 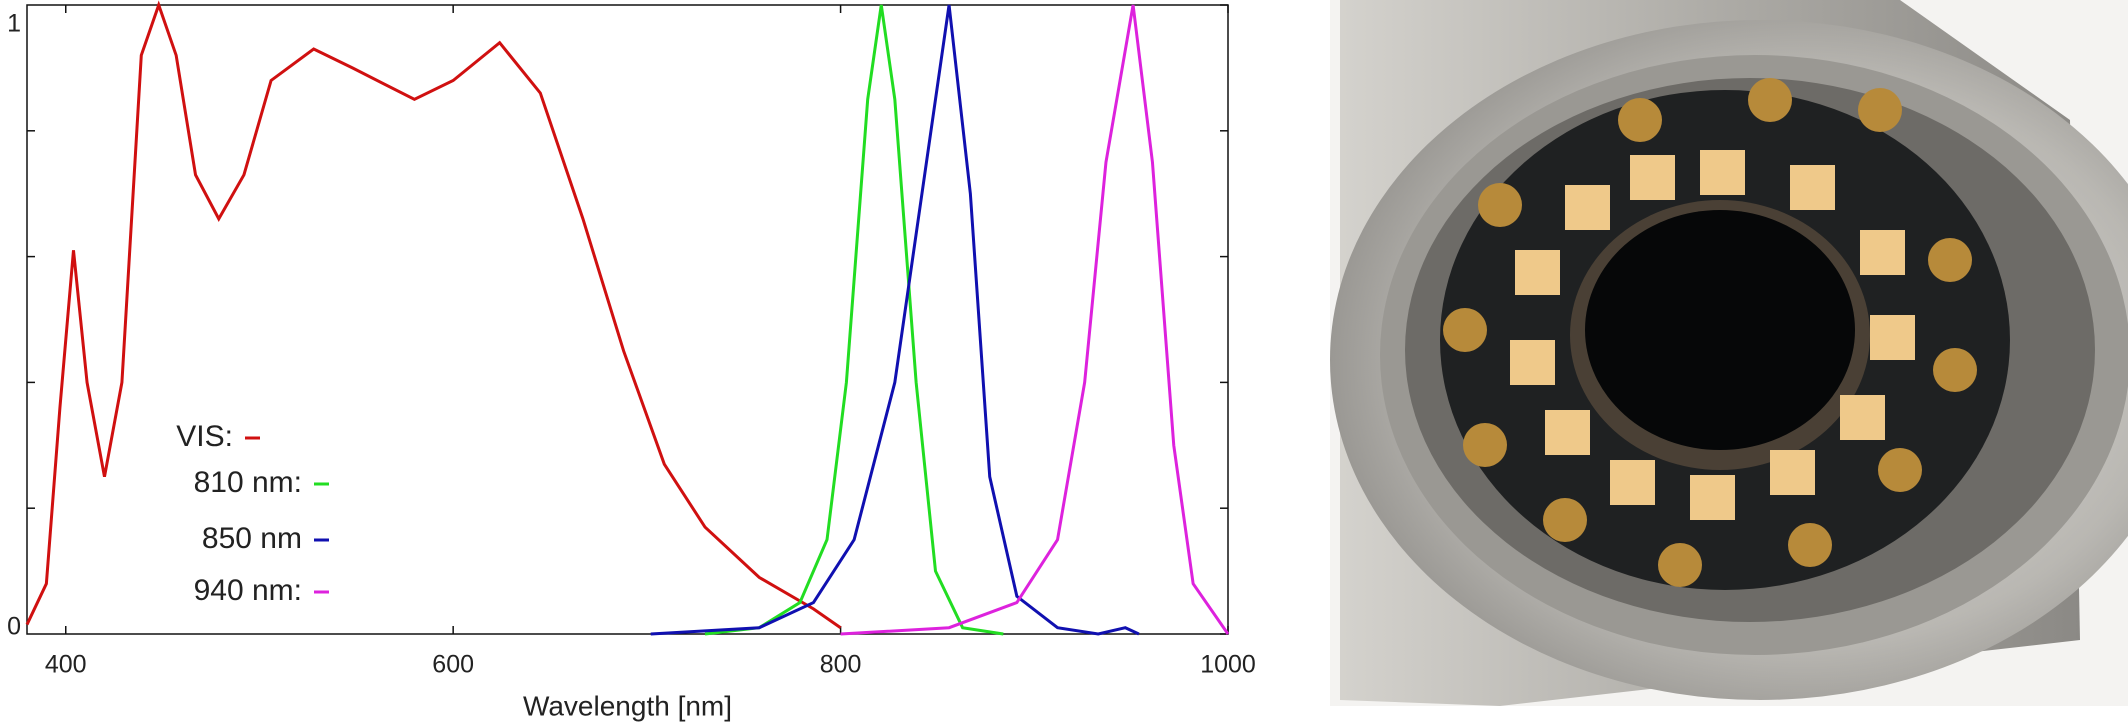 What do you see at coordinates (627, 705) in the screenshot?
I see `x-axis-label: Wavelength [nm]` at bounding box center [627, 705].